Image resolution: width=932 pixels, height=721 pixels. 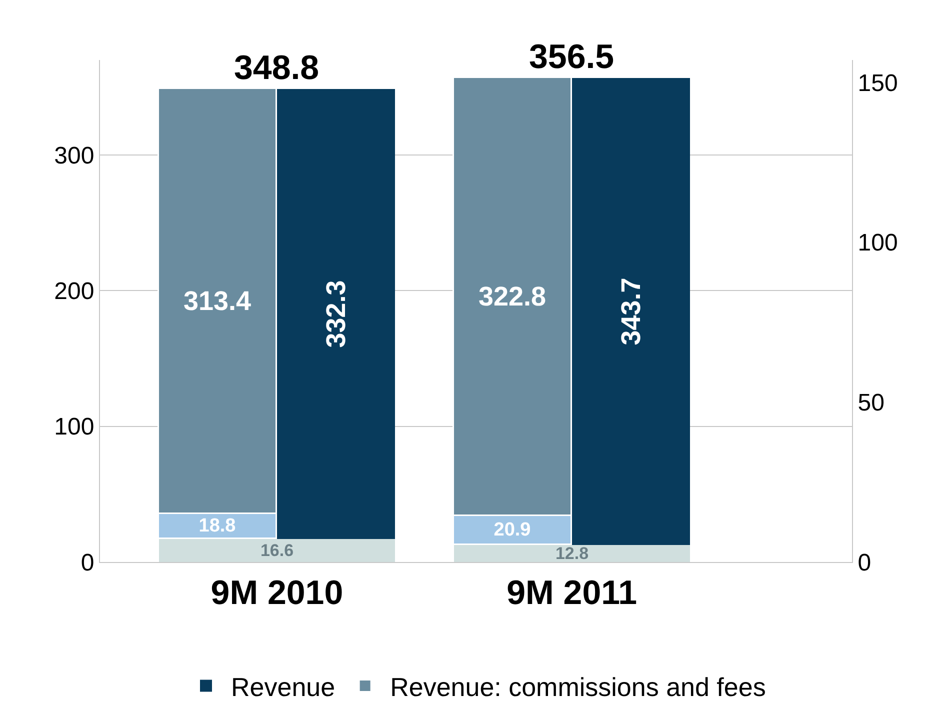 What do you see at coordinates (217, 525) in the screenshot?
I see `data-label: 18.8` at bounding box center [217, 525].